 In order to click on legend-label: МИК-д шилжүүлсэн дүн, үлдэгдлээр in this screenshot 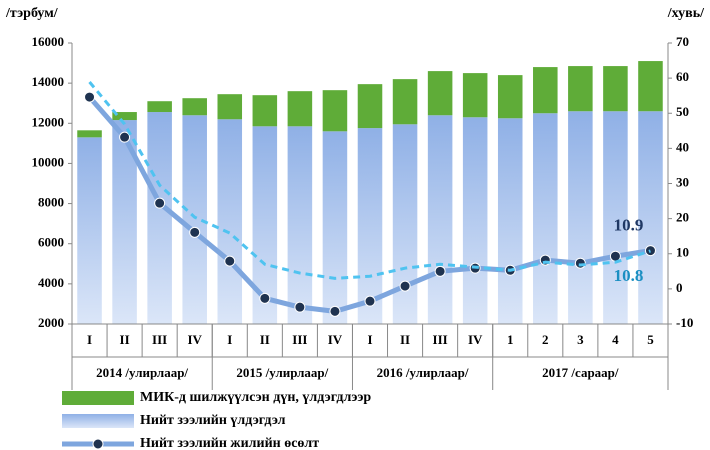, I will do `click(255, 397)`.